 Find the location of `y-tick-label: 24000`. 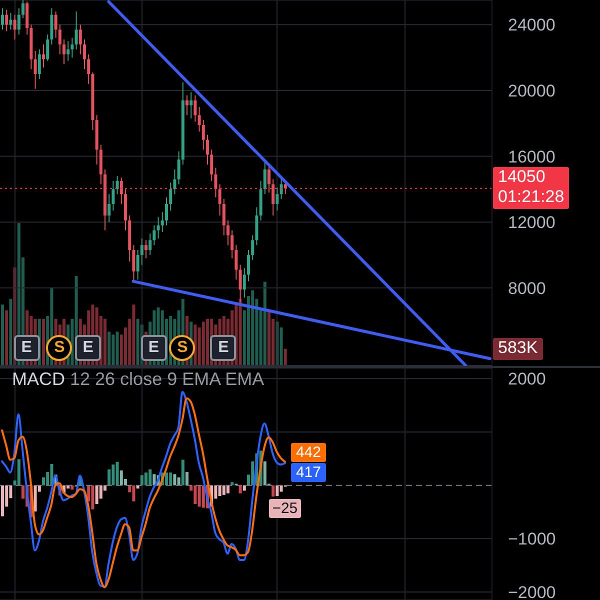

y-tick-label: 24000 is located at coordinates (532, 25).